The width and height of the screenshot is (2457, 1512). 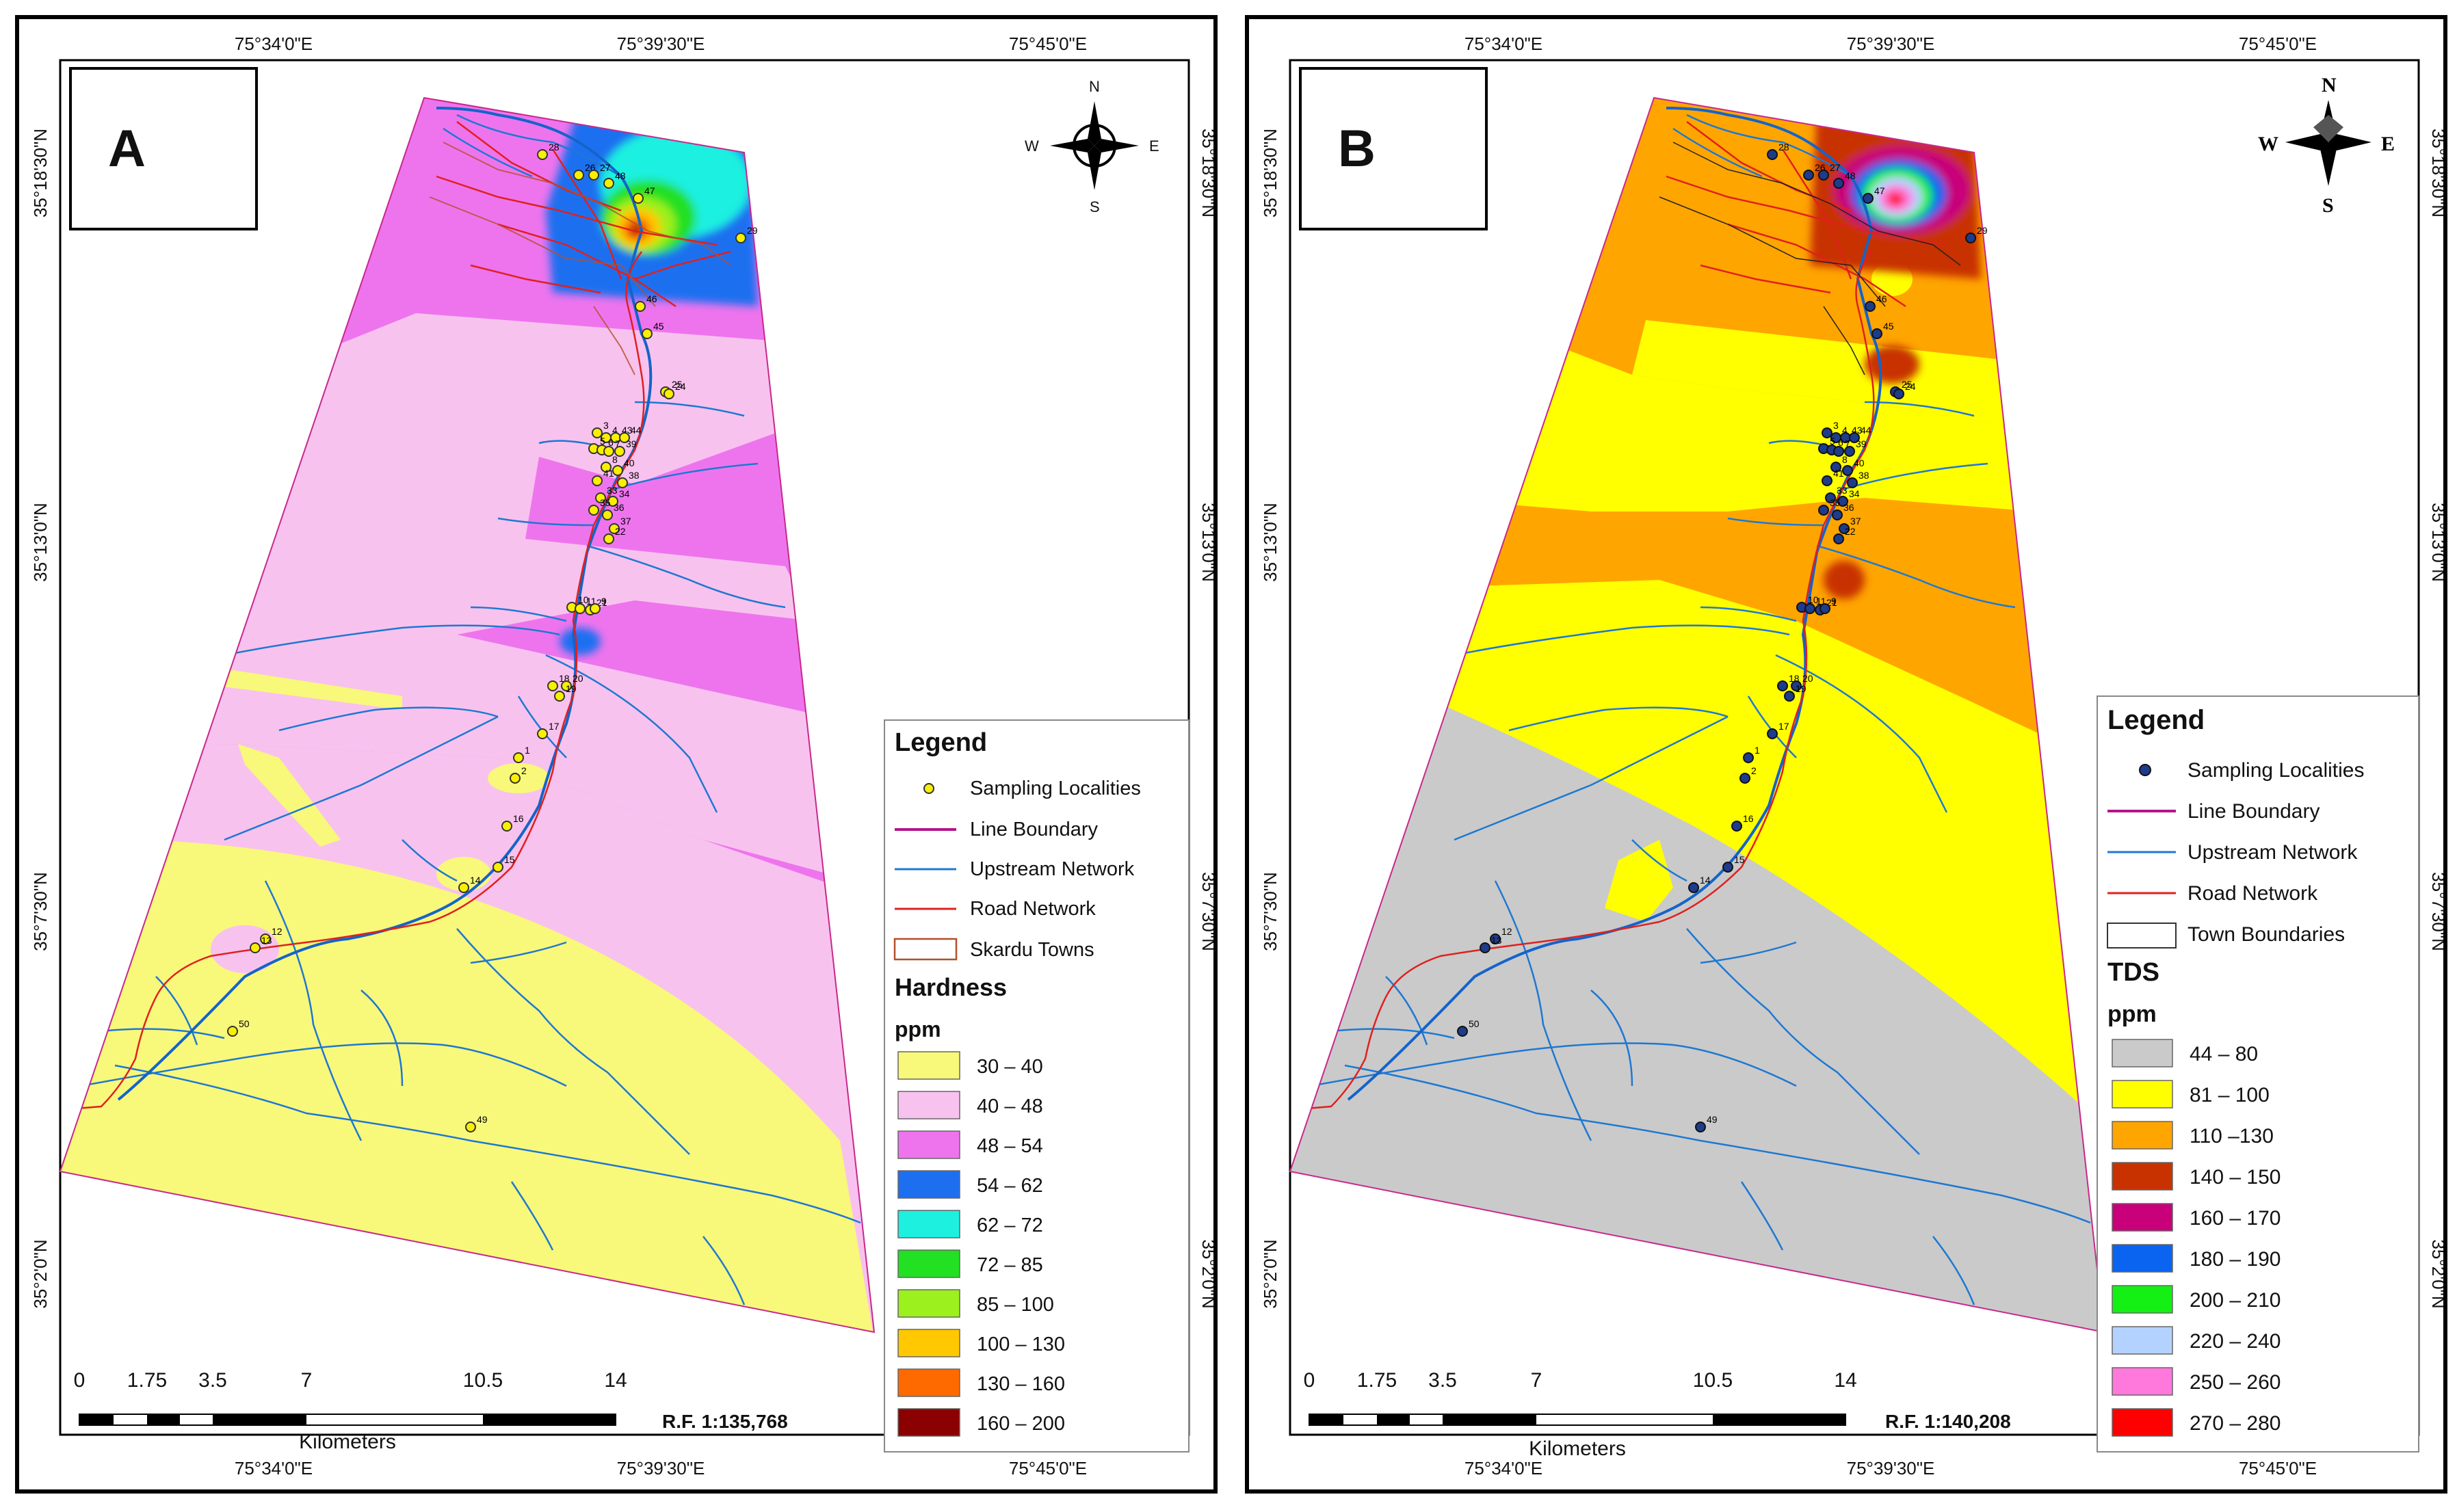 What do you see at coordinates (629, 462) in the screenshot?
I see `sampling-point-label: 40` at bounding box center [629, 462].